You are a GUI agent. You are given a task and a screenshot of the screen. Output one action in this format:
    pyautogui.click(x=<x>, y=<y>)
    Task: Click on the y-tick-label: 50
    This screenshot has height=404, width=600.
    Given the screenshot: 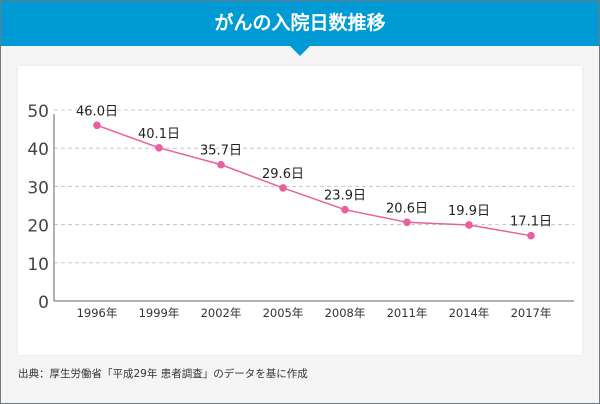 What is the action you would take?
    pyautogui.click(x=38, y=112)
    